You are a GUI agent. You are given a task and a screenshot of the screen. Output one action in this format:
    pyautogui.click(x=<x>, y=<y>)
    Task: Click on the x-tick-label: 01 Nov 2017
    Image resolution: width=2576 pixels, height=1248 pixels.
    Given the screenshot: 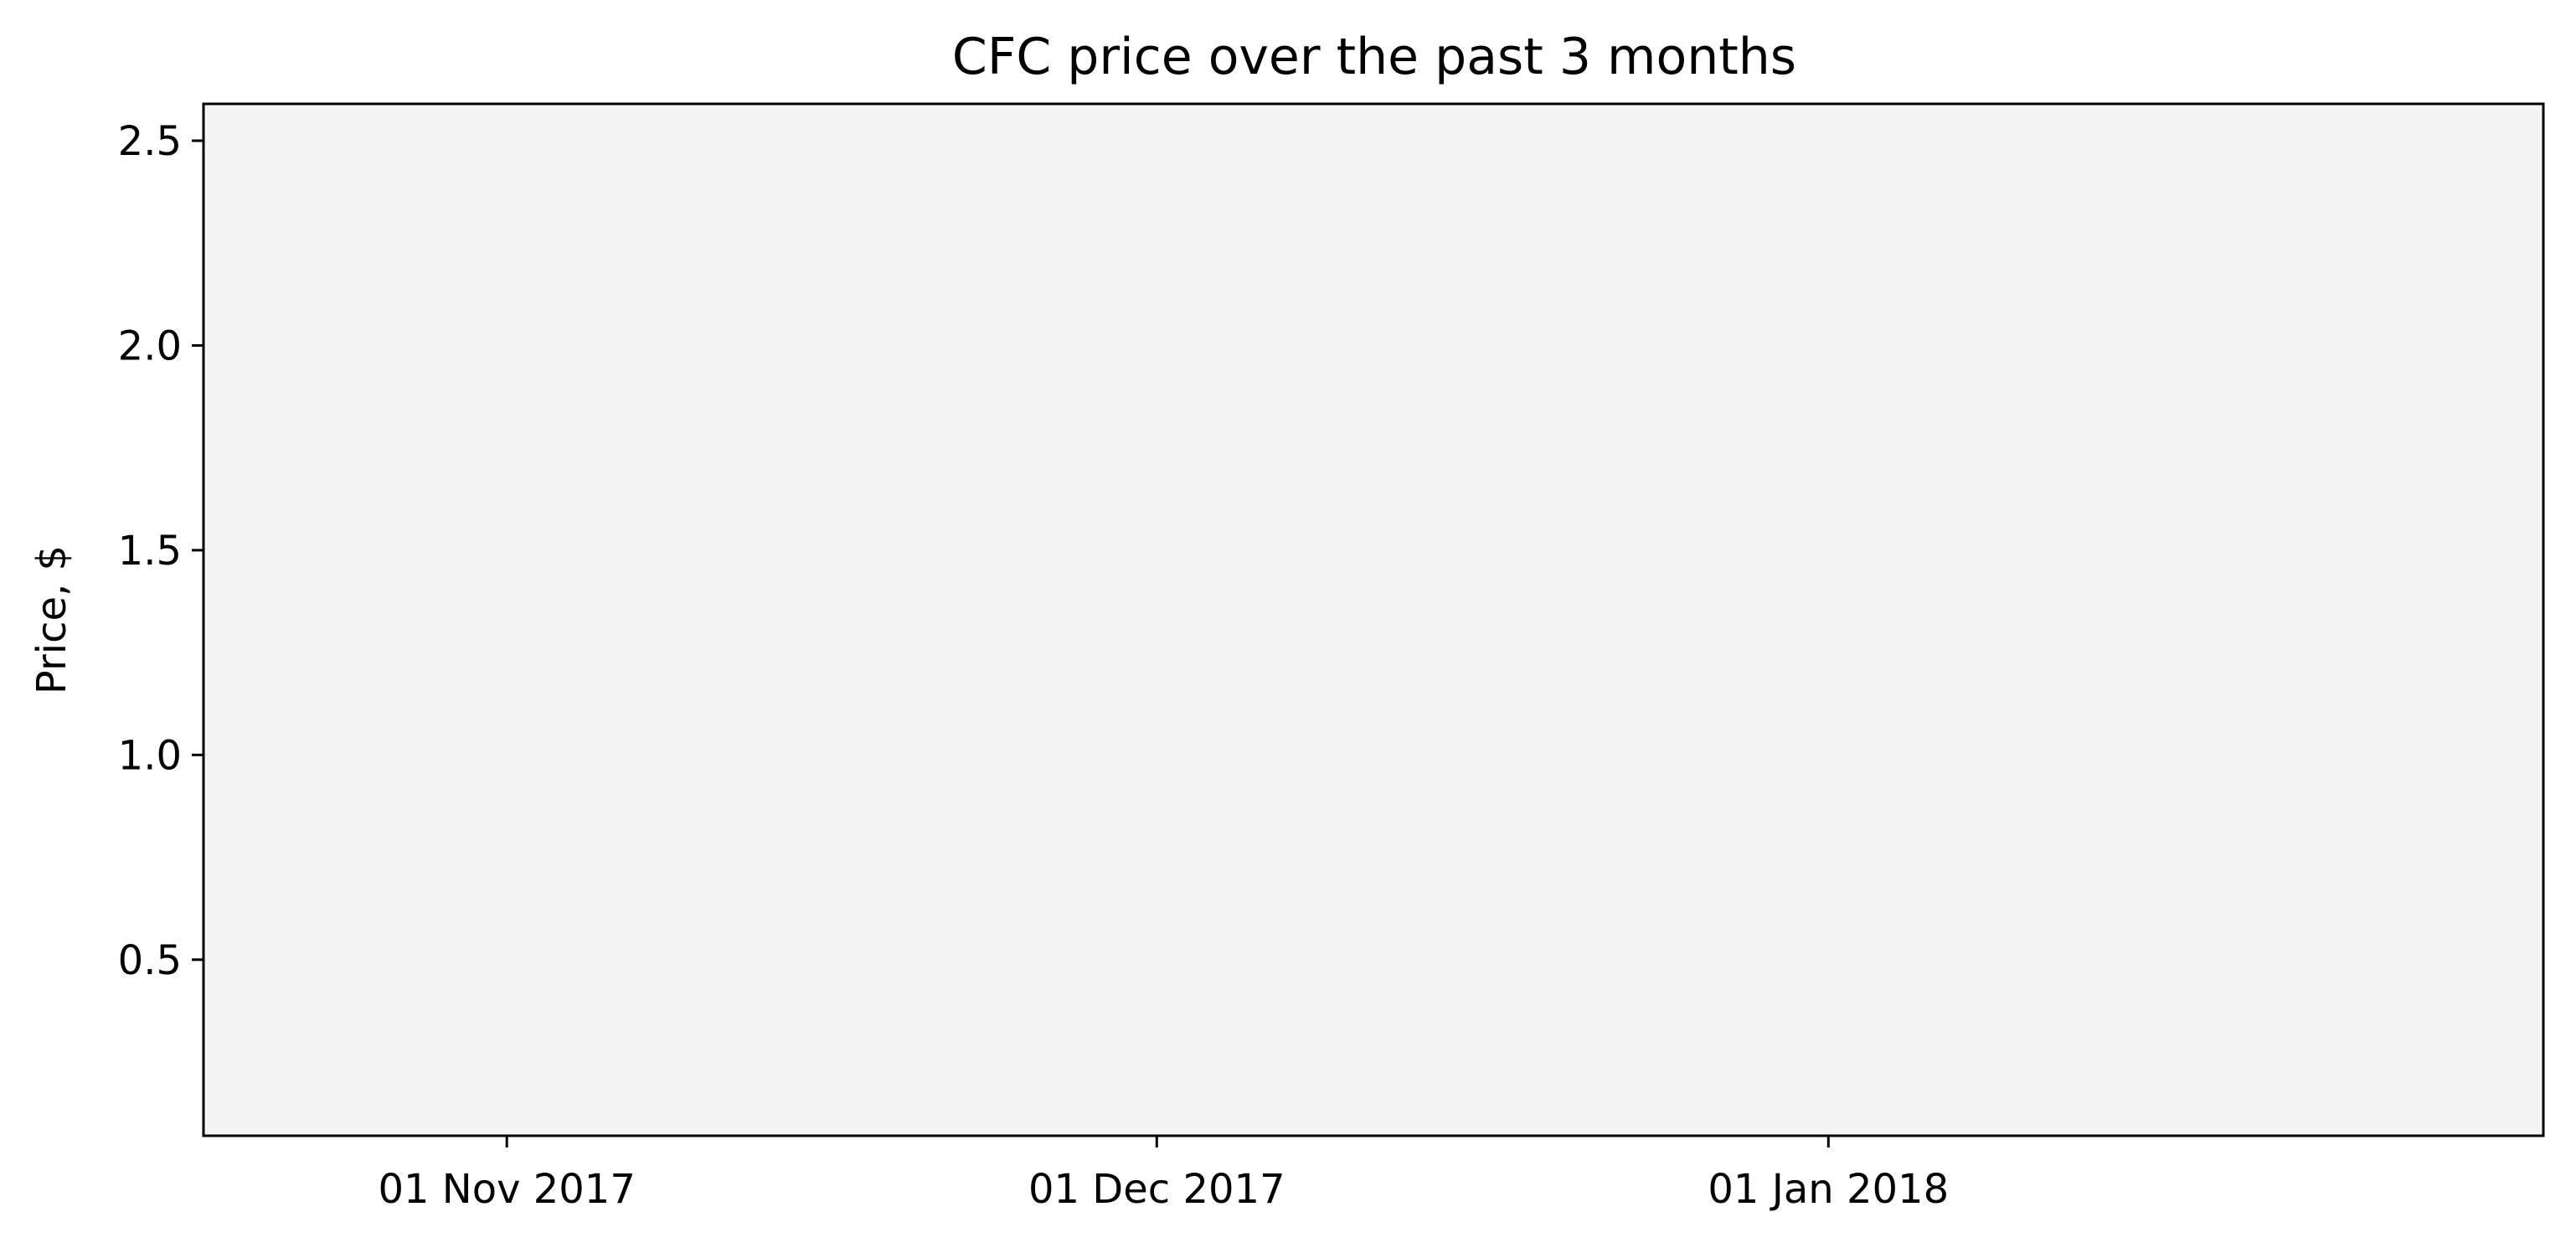 What is the action you would take?
    pyautogui.click(x=506, y=1189)
    